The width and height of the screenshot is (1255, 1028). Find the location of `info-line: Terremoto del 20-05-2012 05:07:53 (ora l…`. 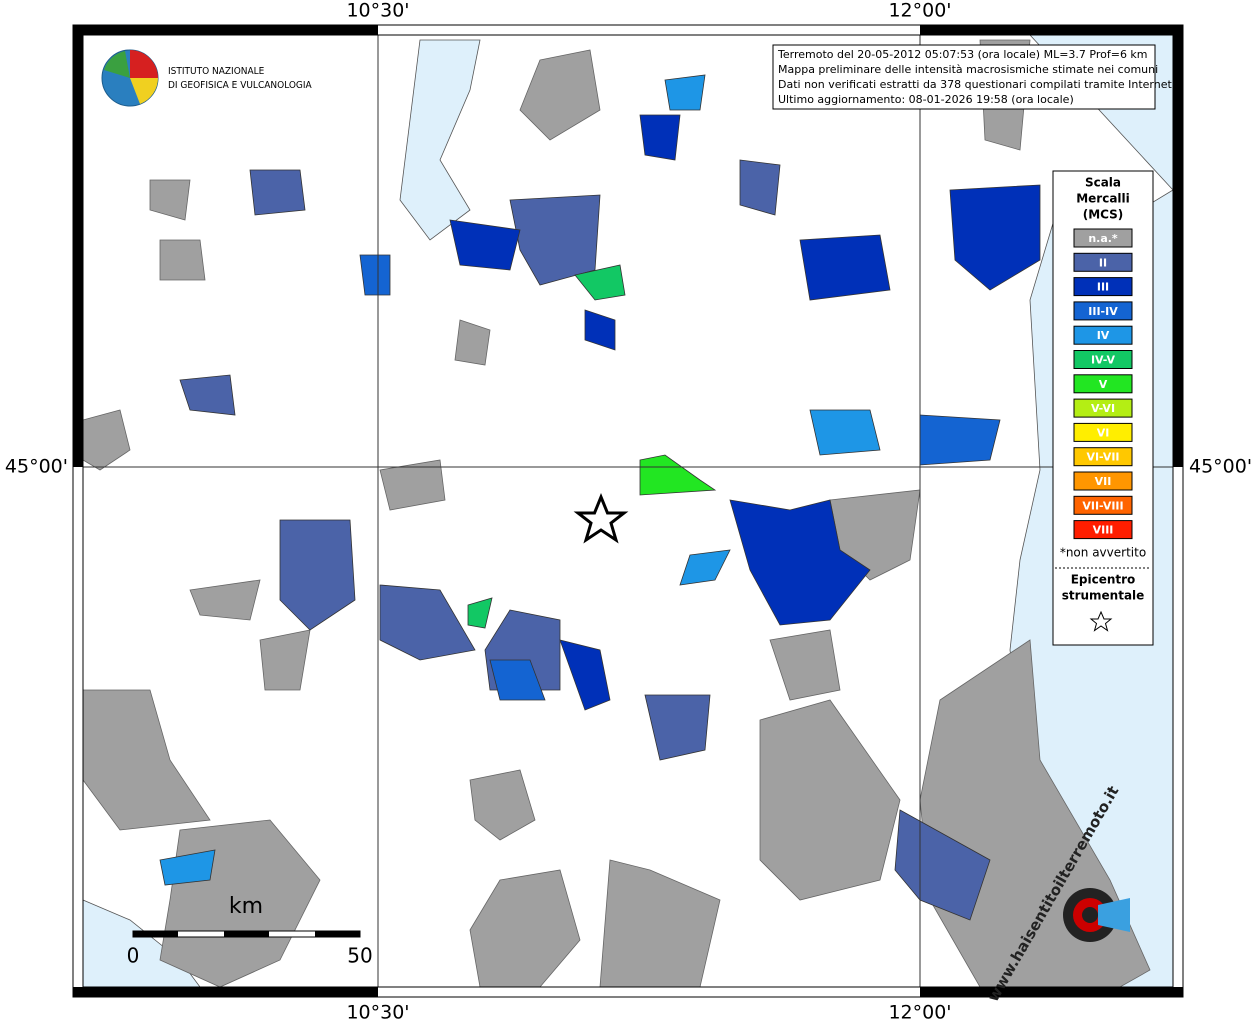

info-line: Terremoto del 20-05-2012 05:07:53 (ora l… is located at coordinates (962, 54).